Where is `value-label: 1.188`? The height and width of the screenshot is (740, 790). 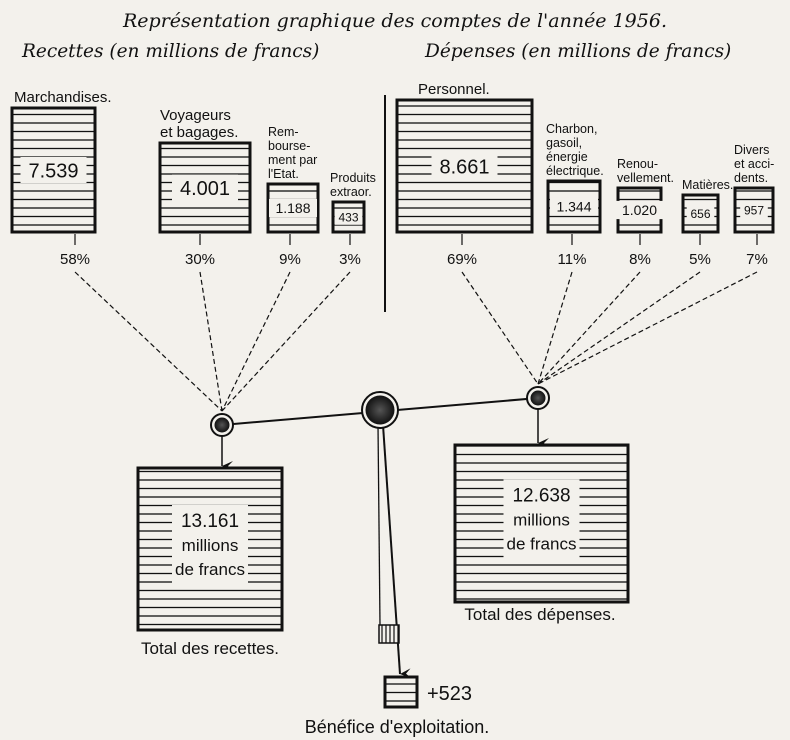 value-label: 1.188 is located at coordinates (292, 208).